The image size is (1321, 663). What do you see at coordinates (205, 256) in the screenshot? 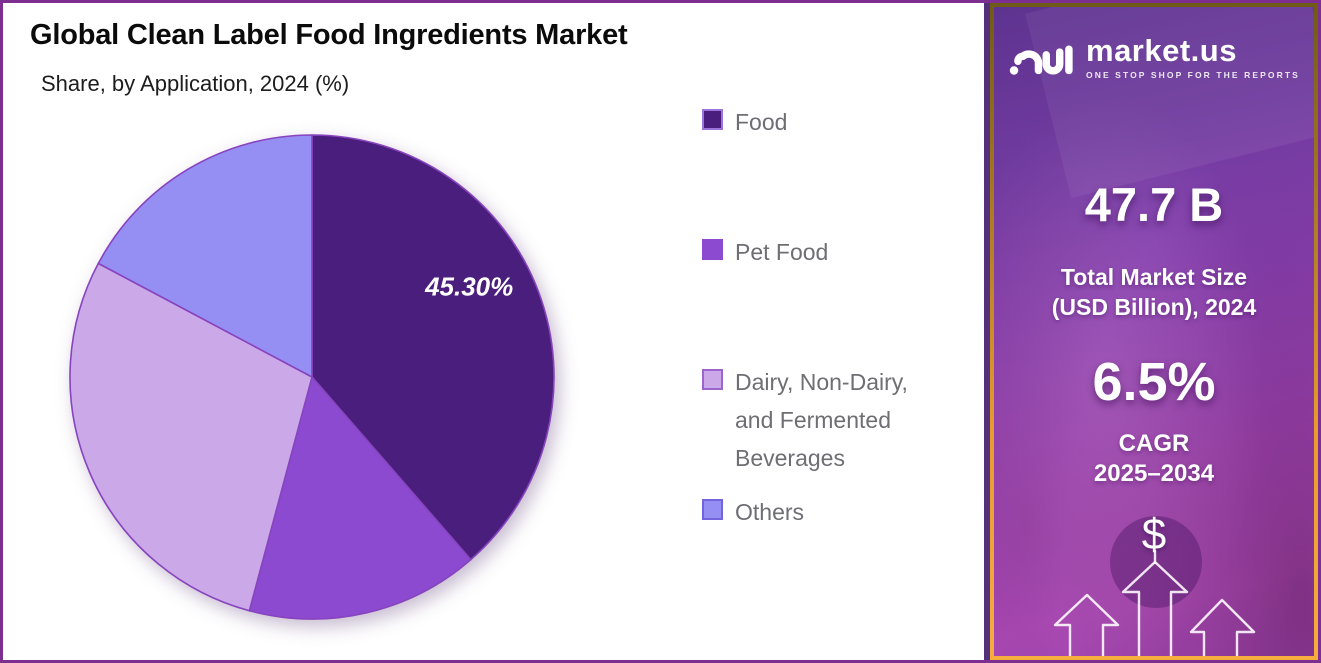
I see `pie-slice-others` at bounding box center [205, 256].